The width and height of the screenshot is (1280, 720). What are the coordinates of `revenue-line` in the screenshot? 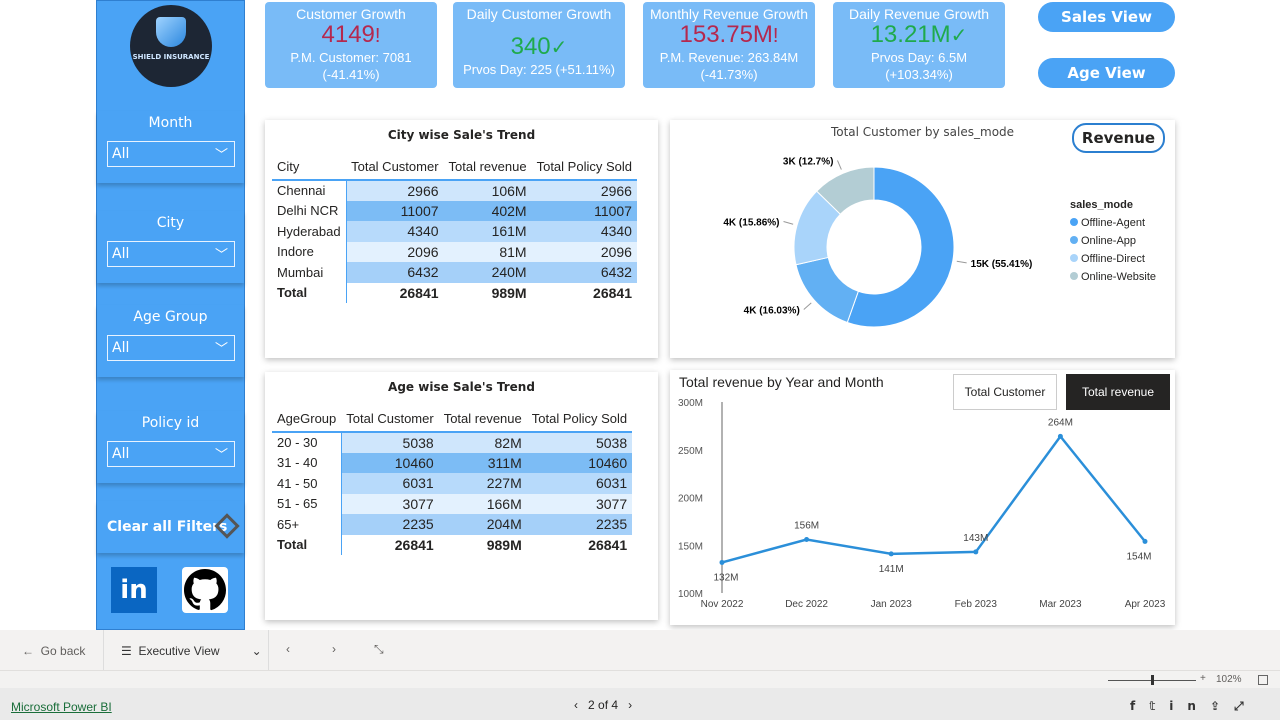 It's located at (933, 499).